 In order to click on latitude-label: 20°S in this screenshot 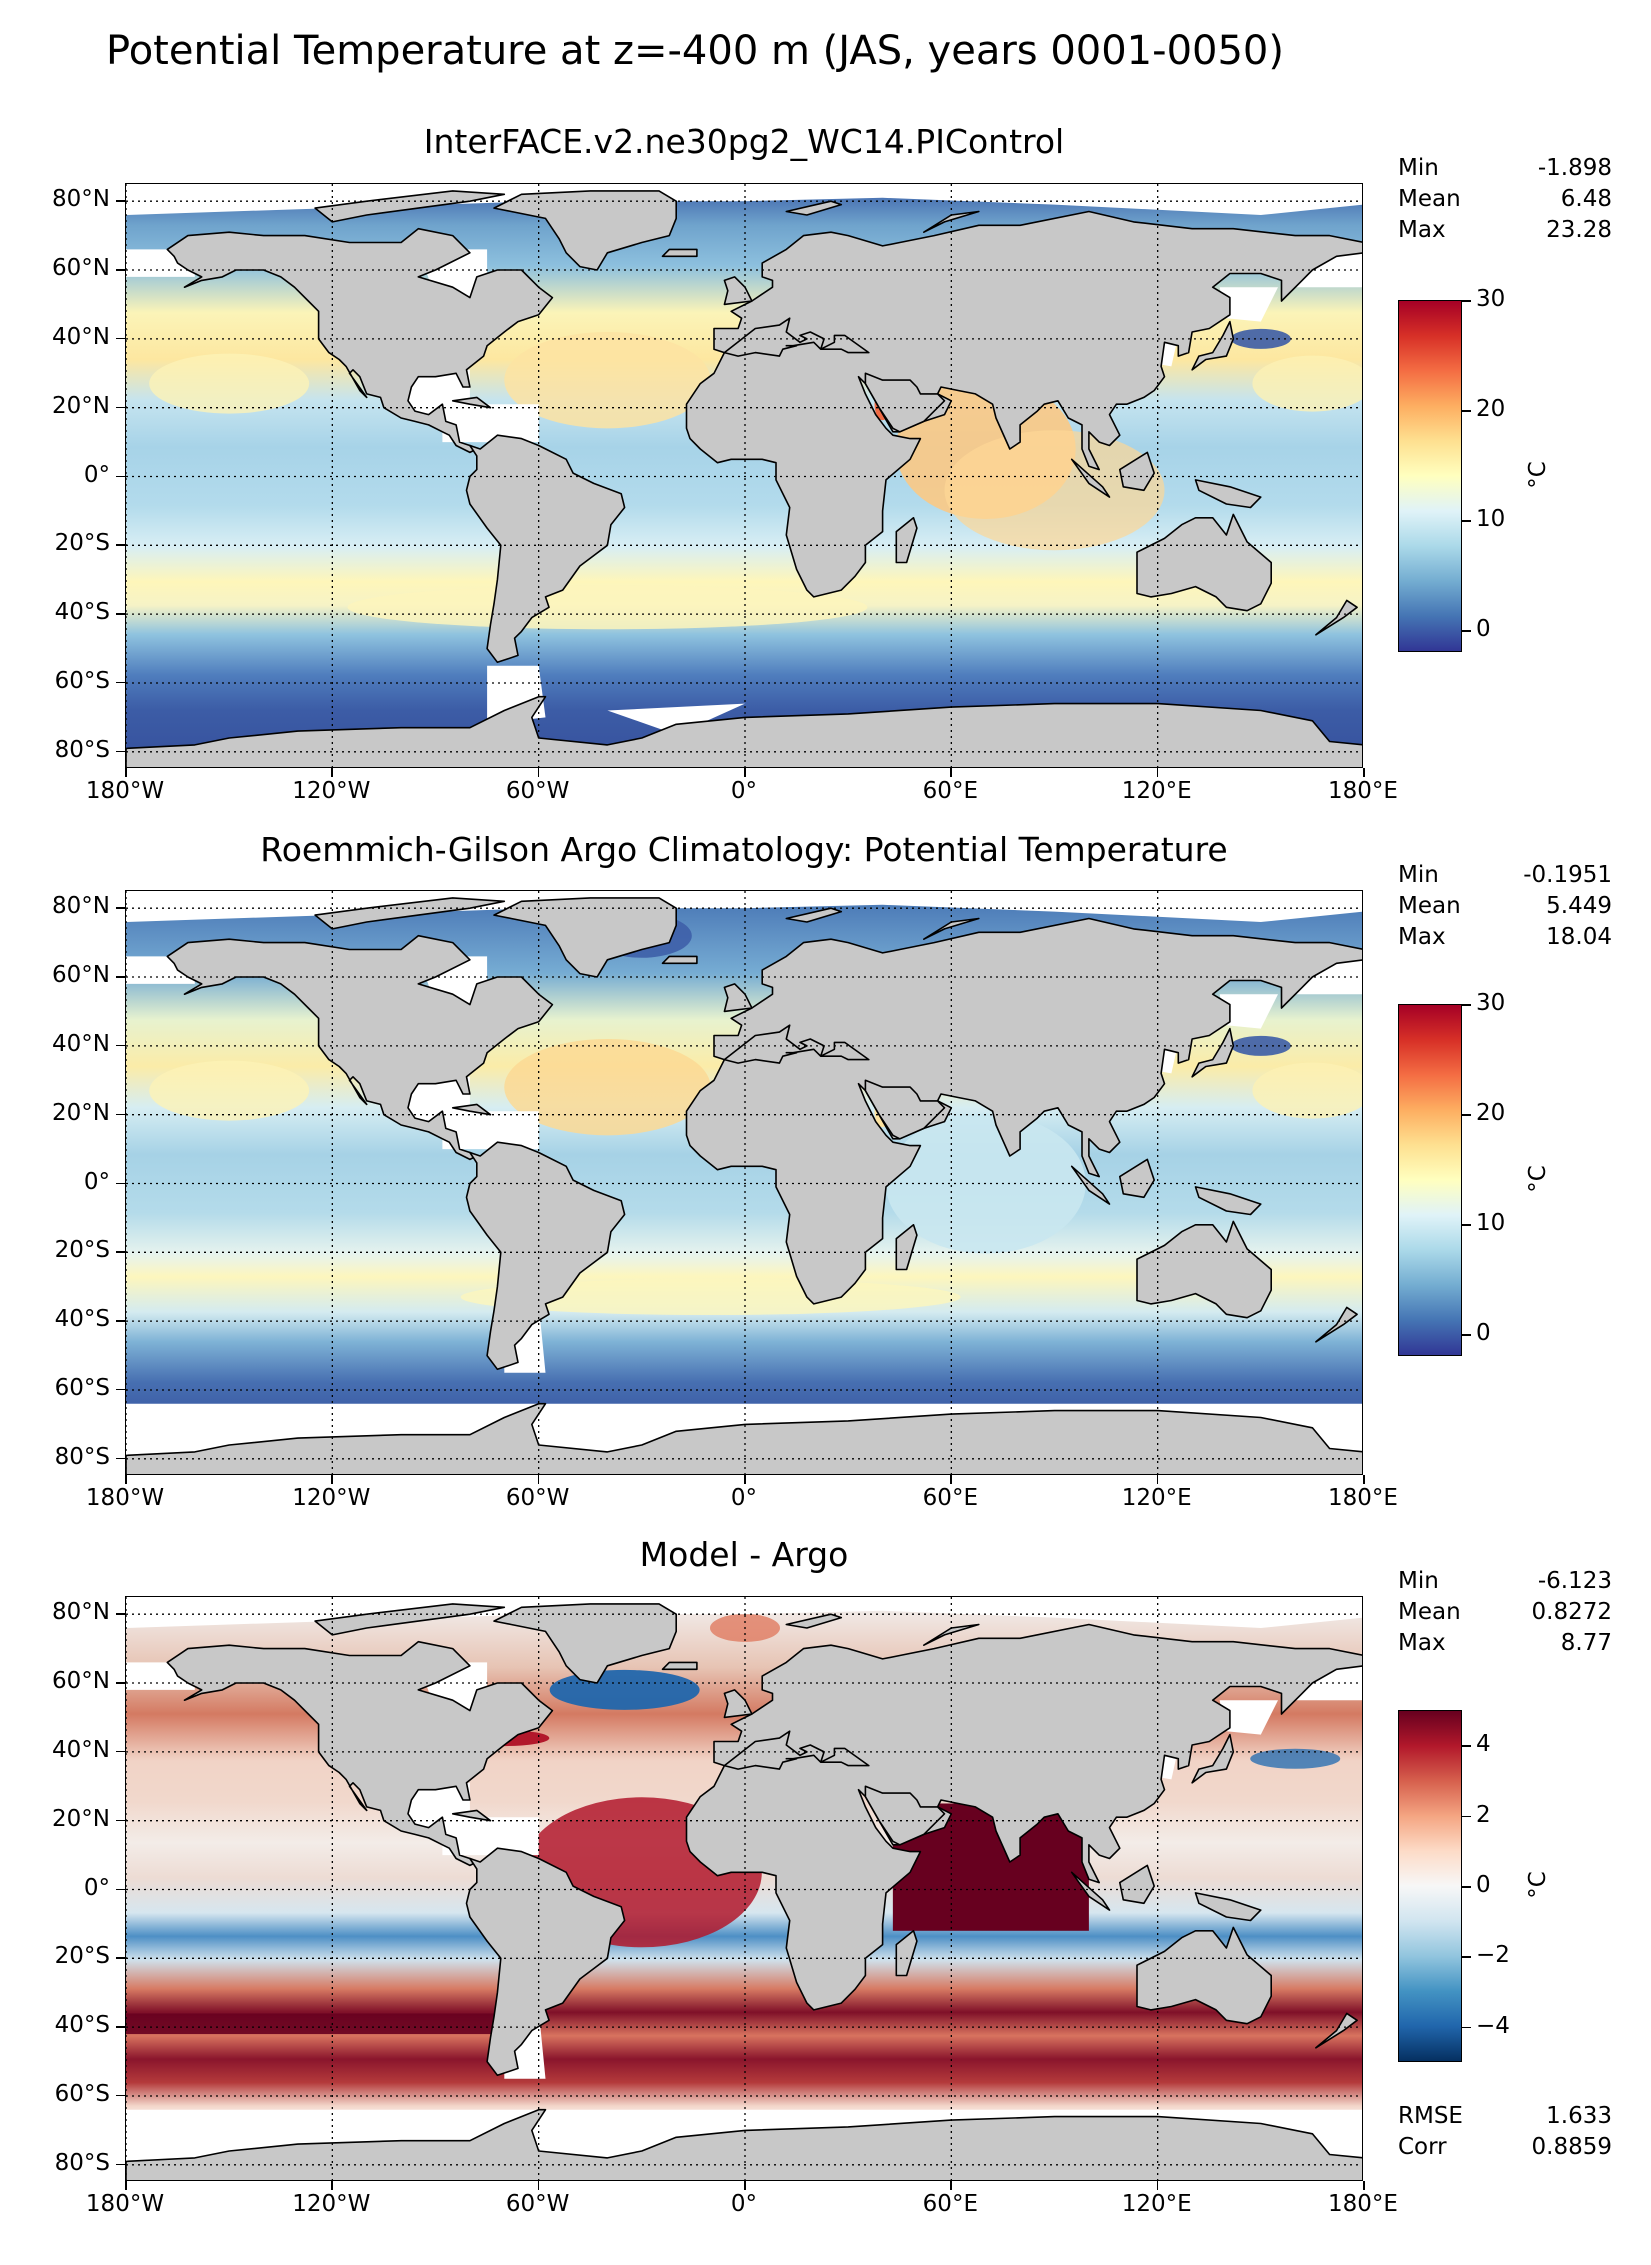, I will do `click(82, 1956)`.